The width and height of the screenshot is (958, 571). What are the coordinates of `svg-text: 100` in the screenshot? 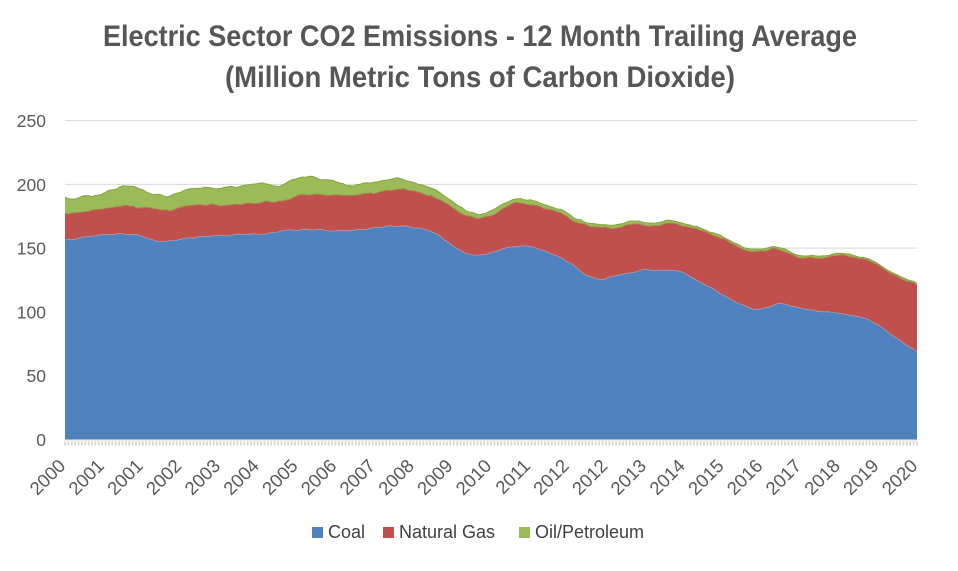 It's located at (31, 312).